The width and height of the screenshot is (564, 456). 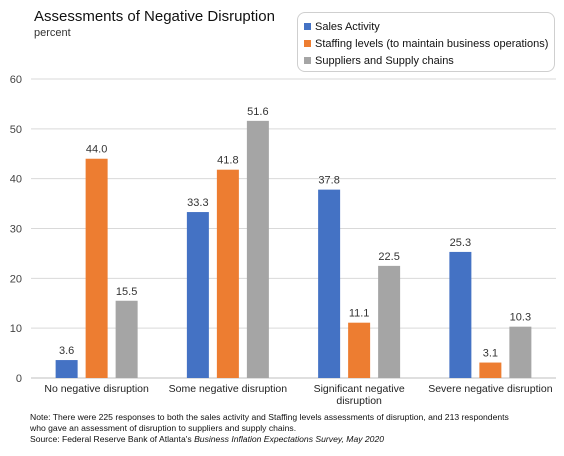 I want to click on data-label: 11.1, so click(x=359, y=314).